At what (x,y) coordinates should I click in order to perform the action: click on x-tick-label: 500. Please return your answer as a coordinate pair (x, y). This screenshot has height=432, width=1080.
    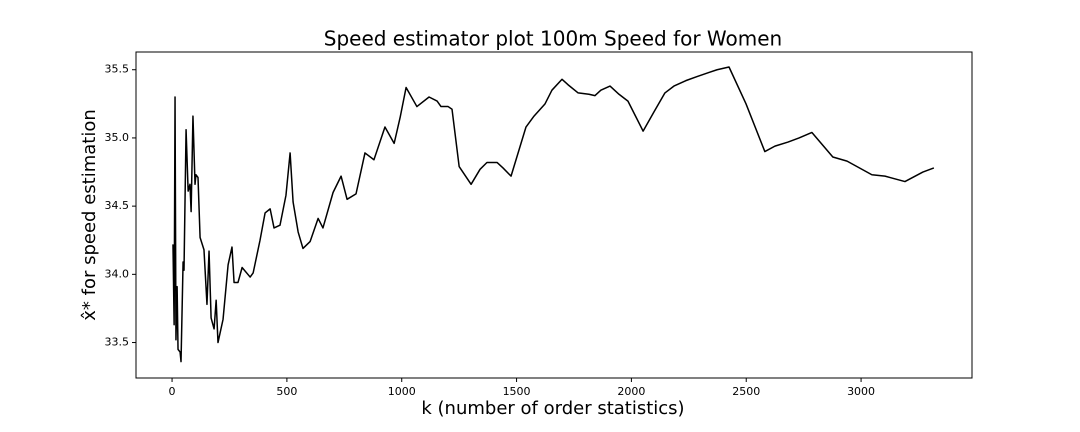
    Looking at the image, I should click on (286, 391).